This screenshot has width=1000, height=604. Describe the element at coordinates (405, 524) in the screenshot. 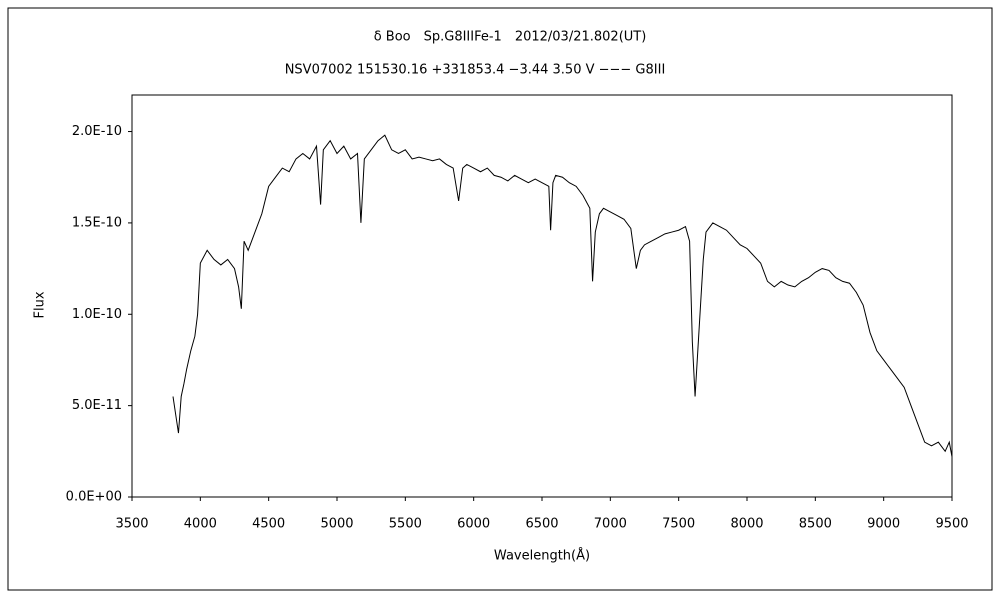

I see `x-tick-label: 5500` at that location.